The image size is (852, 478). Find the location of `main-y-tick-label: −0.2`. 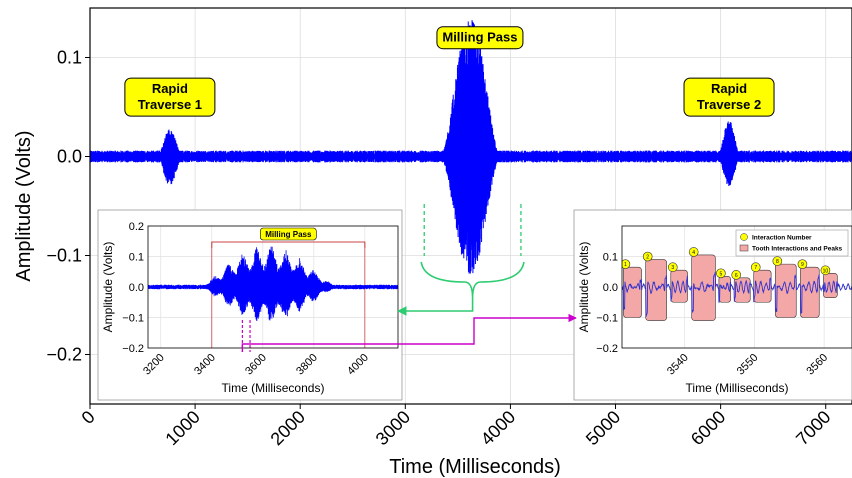

main-y-tick-label: −0.2 is located at coordinates (64, 355).